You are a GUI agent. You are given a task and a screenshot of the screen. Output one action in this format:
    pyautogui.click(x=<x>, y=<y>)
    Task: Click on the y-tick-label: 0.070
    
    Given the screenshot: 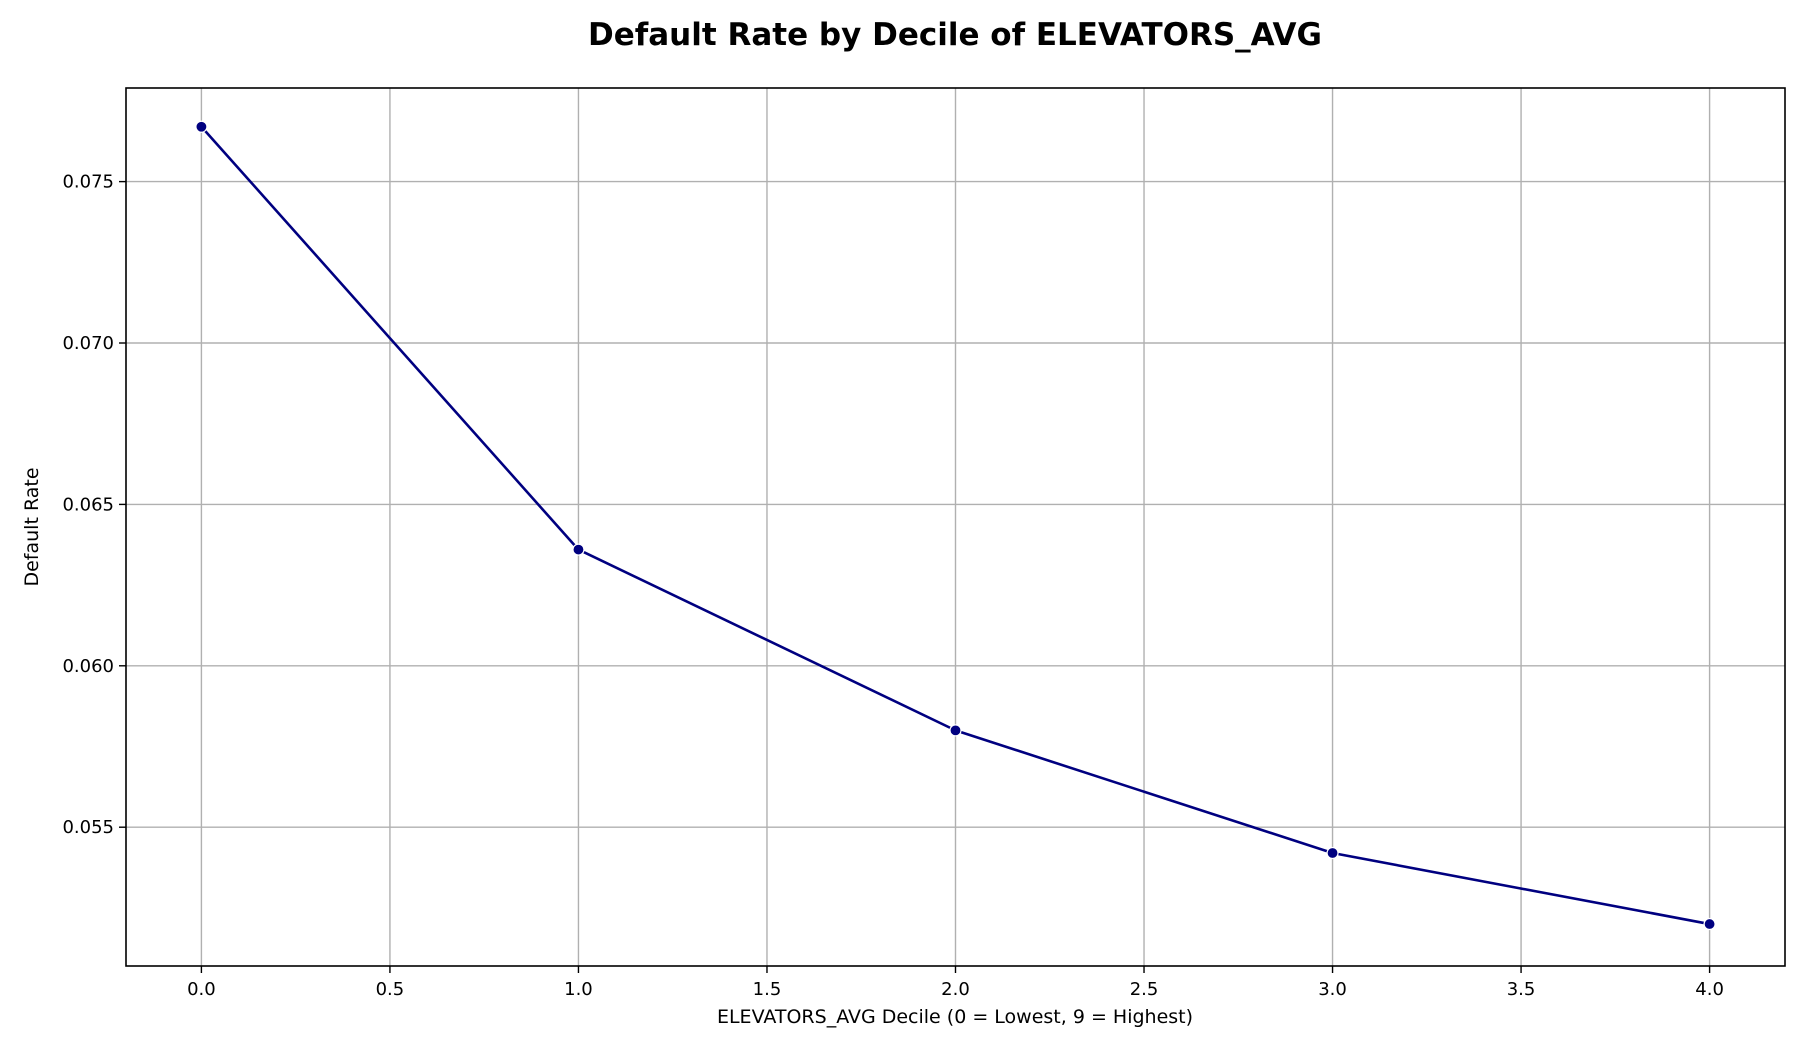 What is the action you would take?
    pyautogui.click(x=88, y=343)
    